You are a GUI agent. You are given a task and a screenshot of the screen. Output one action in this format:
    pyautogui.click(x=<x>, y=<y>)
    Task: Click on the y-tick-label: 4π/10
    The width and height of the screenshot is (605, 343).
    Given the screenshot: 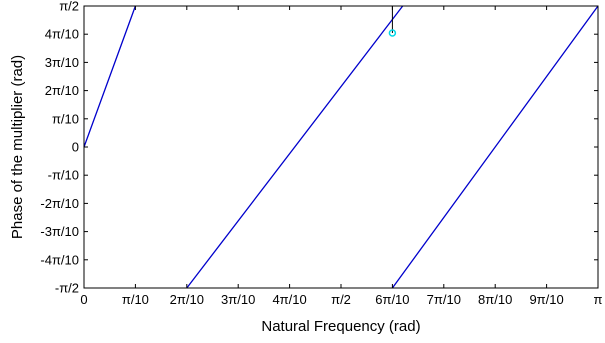 What is the action you would take?
    pyautogui.click(x=62, y=34)
    